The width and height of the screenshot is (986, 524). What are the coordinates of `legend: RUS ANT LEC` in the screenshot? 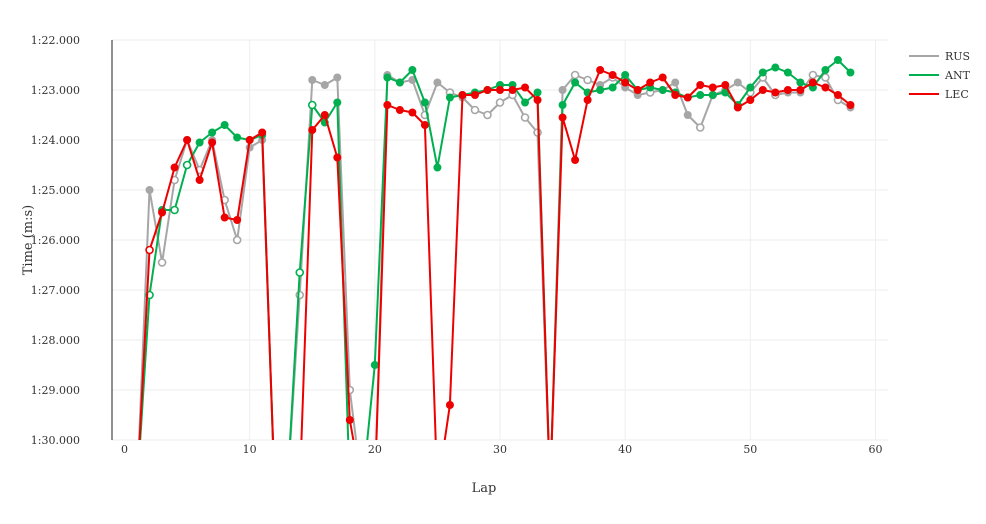 It's located at (940, 75).